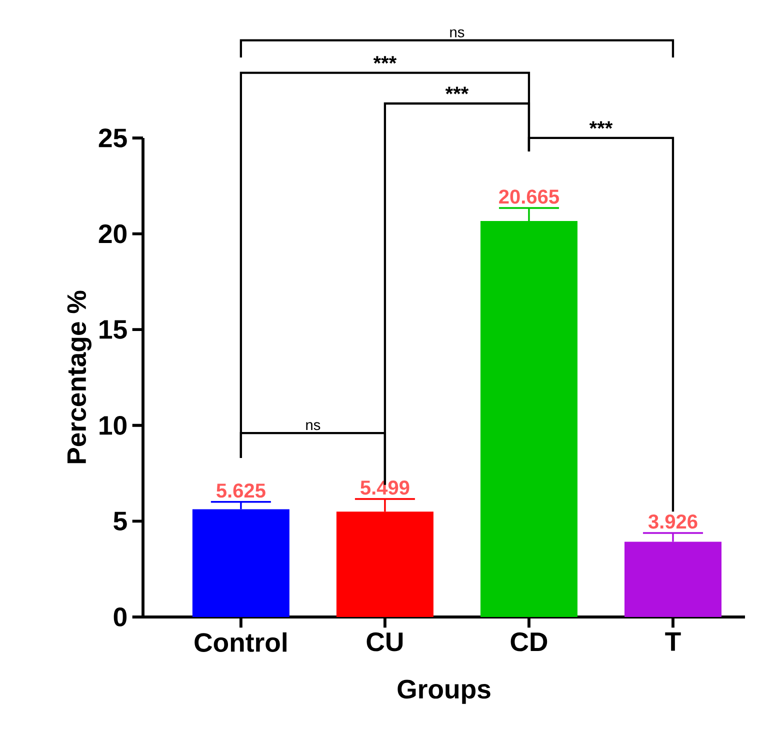 Image resolution: width=765 pixels, height=738 pixels. Describe the element at coordinates (444, 692) in the screenshot. I see `x-axis-title: Groups` at that location.